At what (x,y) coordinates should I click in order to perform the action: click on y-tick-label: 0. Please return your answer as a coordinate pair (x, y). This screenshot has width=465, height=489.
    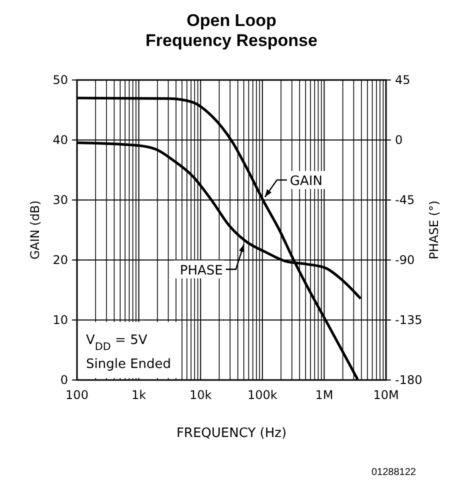
    Looking at the image, I should click on (64, 380).